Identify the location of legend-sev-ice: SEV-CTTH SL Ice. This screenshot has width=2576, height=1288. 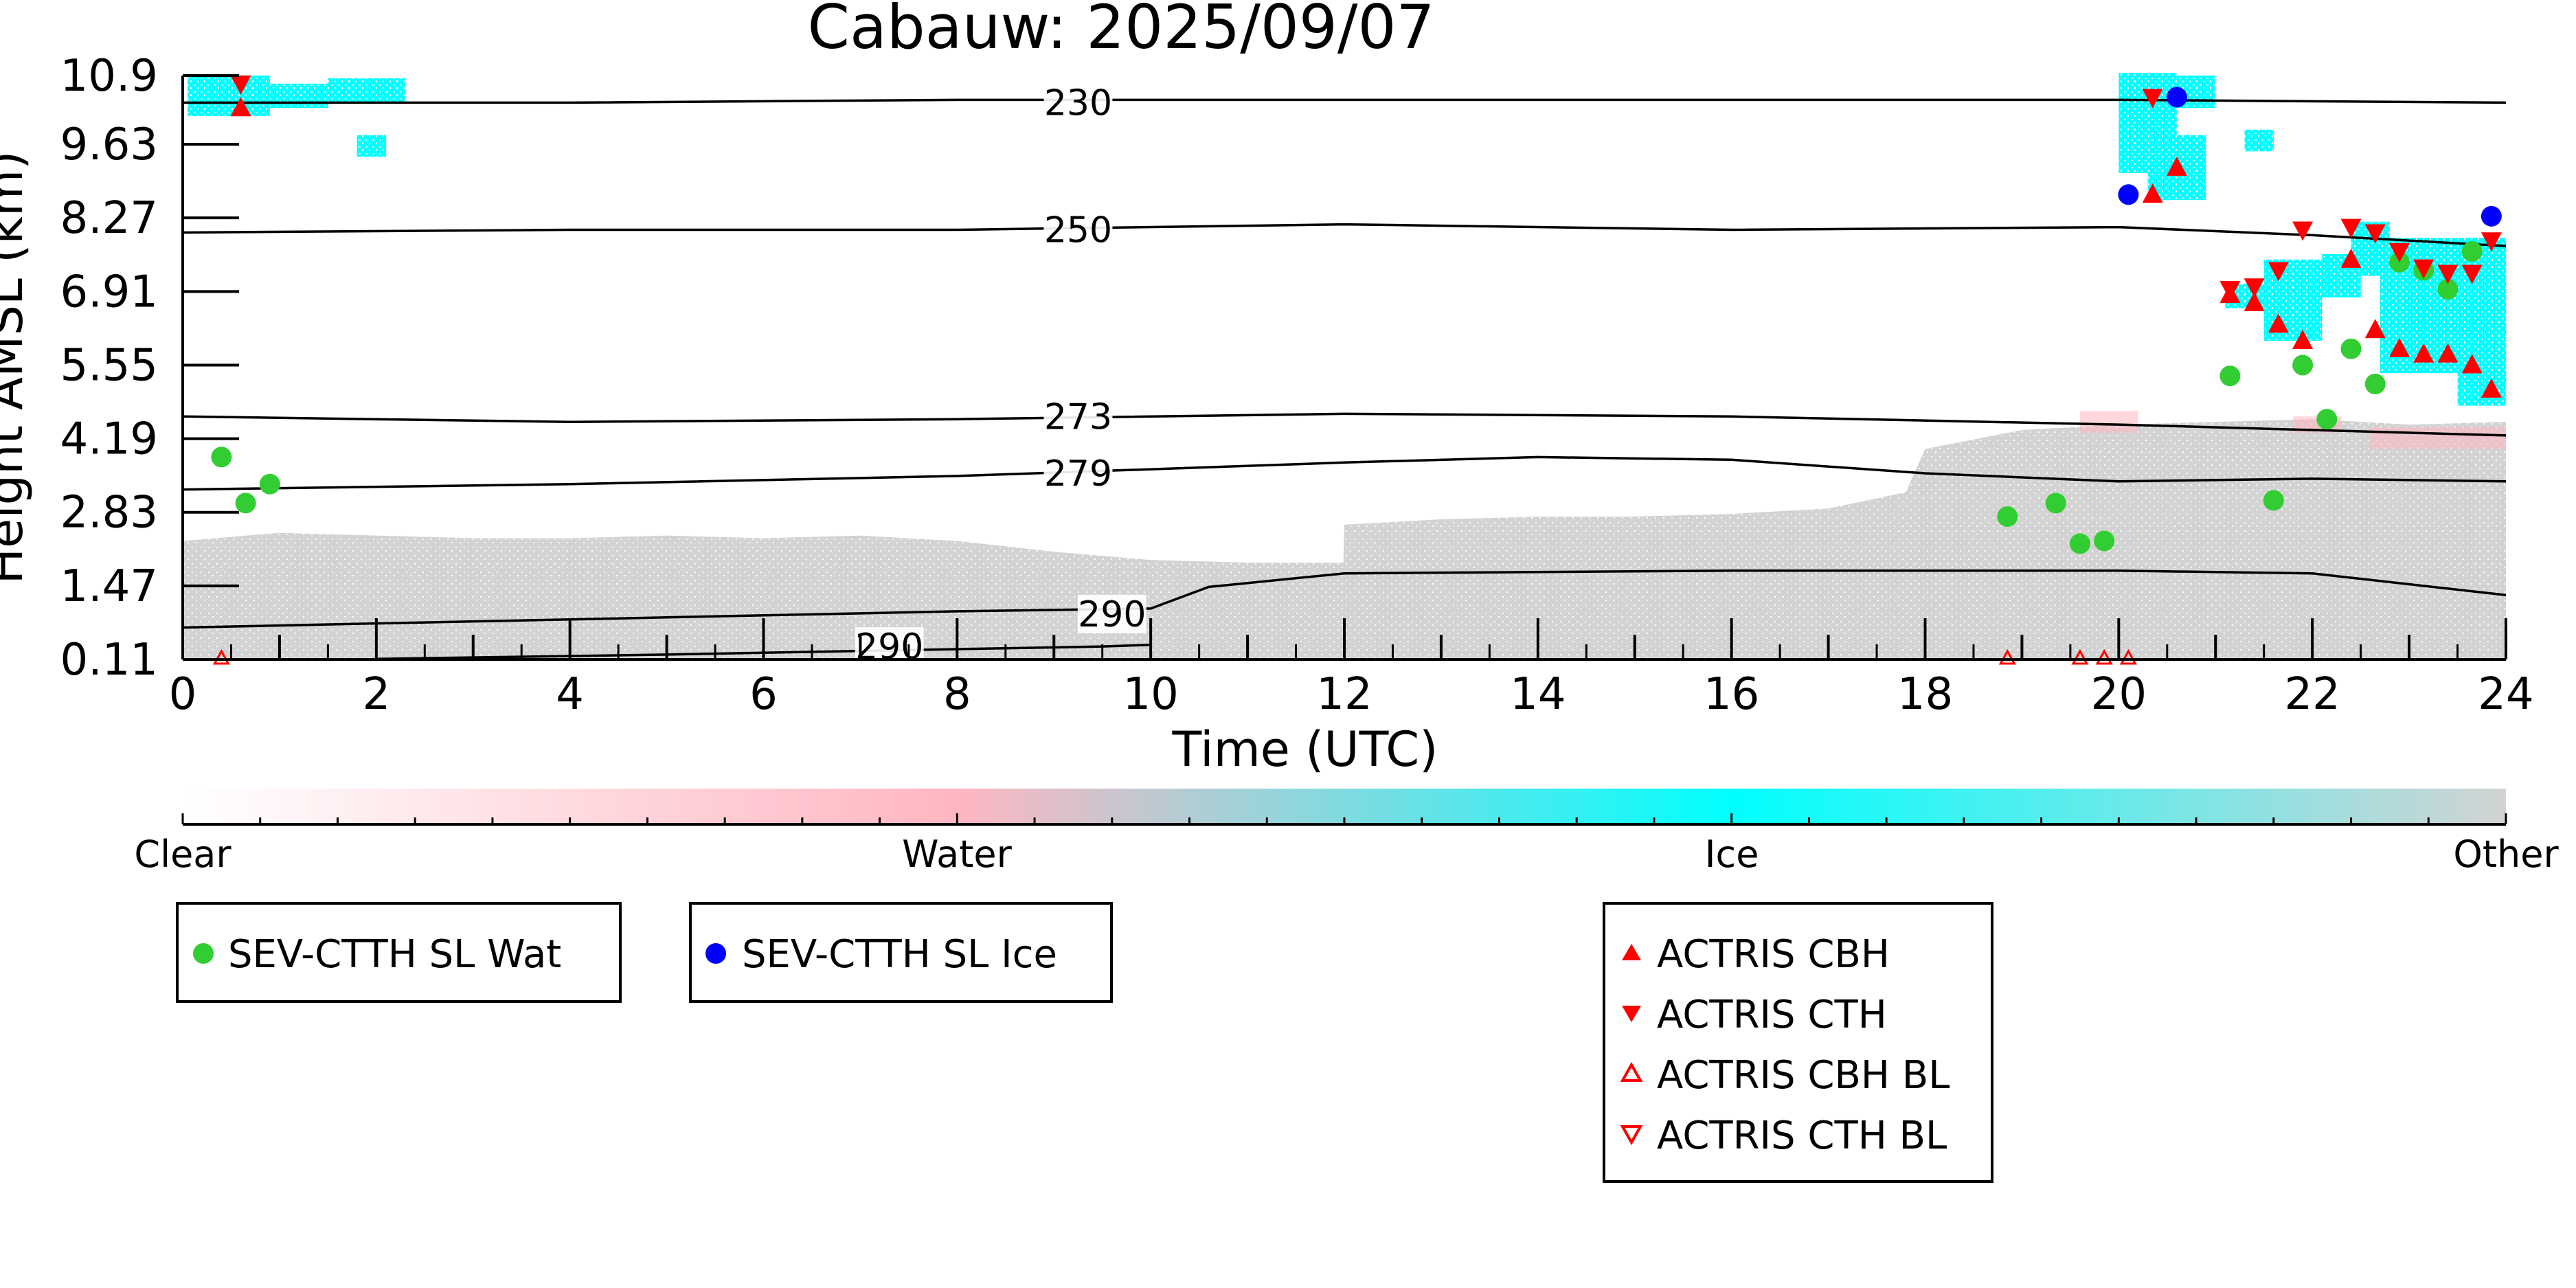
(901, 952).